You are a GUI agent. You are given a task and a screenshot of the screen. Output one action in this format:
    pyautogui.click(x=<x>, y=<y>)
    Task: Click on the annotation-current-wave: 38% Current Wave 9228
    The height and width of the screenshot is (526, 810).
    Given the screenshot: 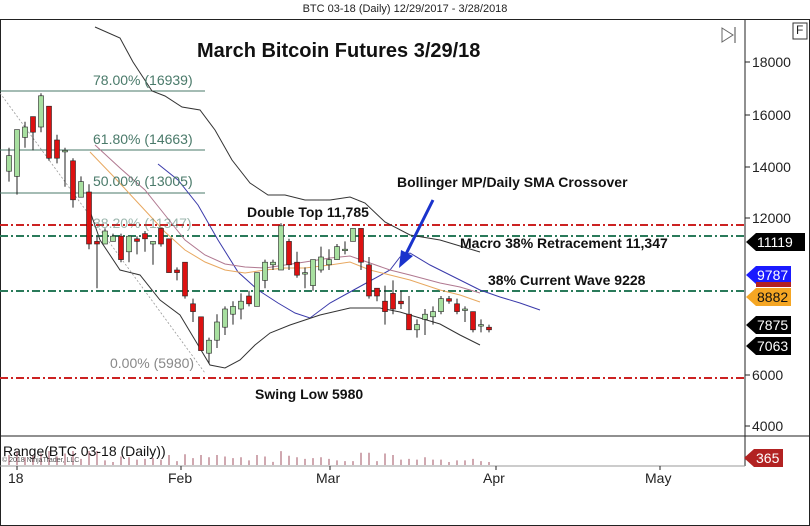 What is the action you would take?
    pyautogui.click(x=567, y=280)
    